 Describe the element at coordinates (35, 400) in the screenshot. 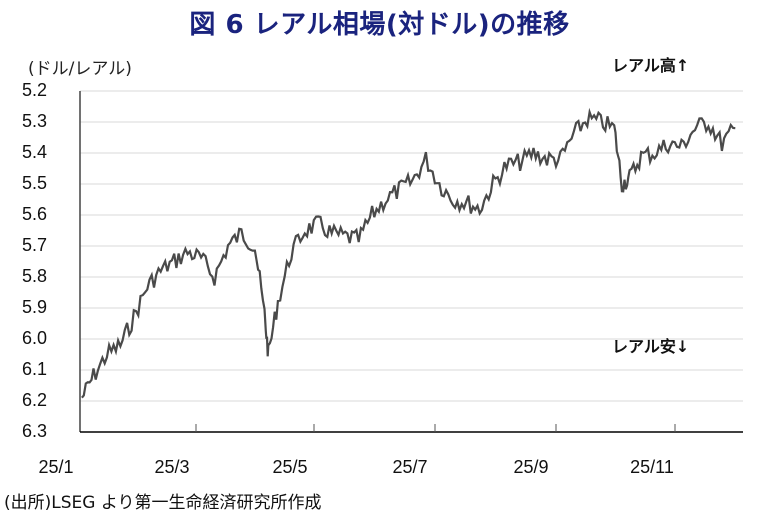

I see `y-tick: 6.2` at that location.